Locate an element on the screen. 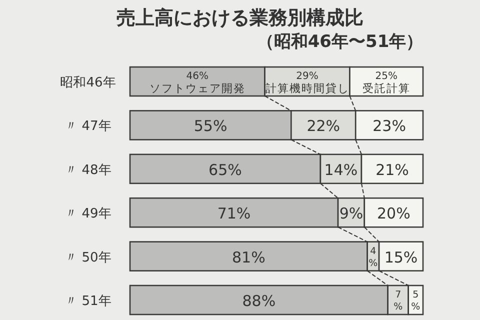 The height and width of the screenshot is (320, 480). y-tick-label: 昭和46年 is located at coordinates (88, 83).